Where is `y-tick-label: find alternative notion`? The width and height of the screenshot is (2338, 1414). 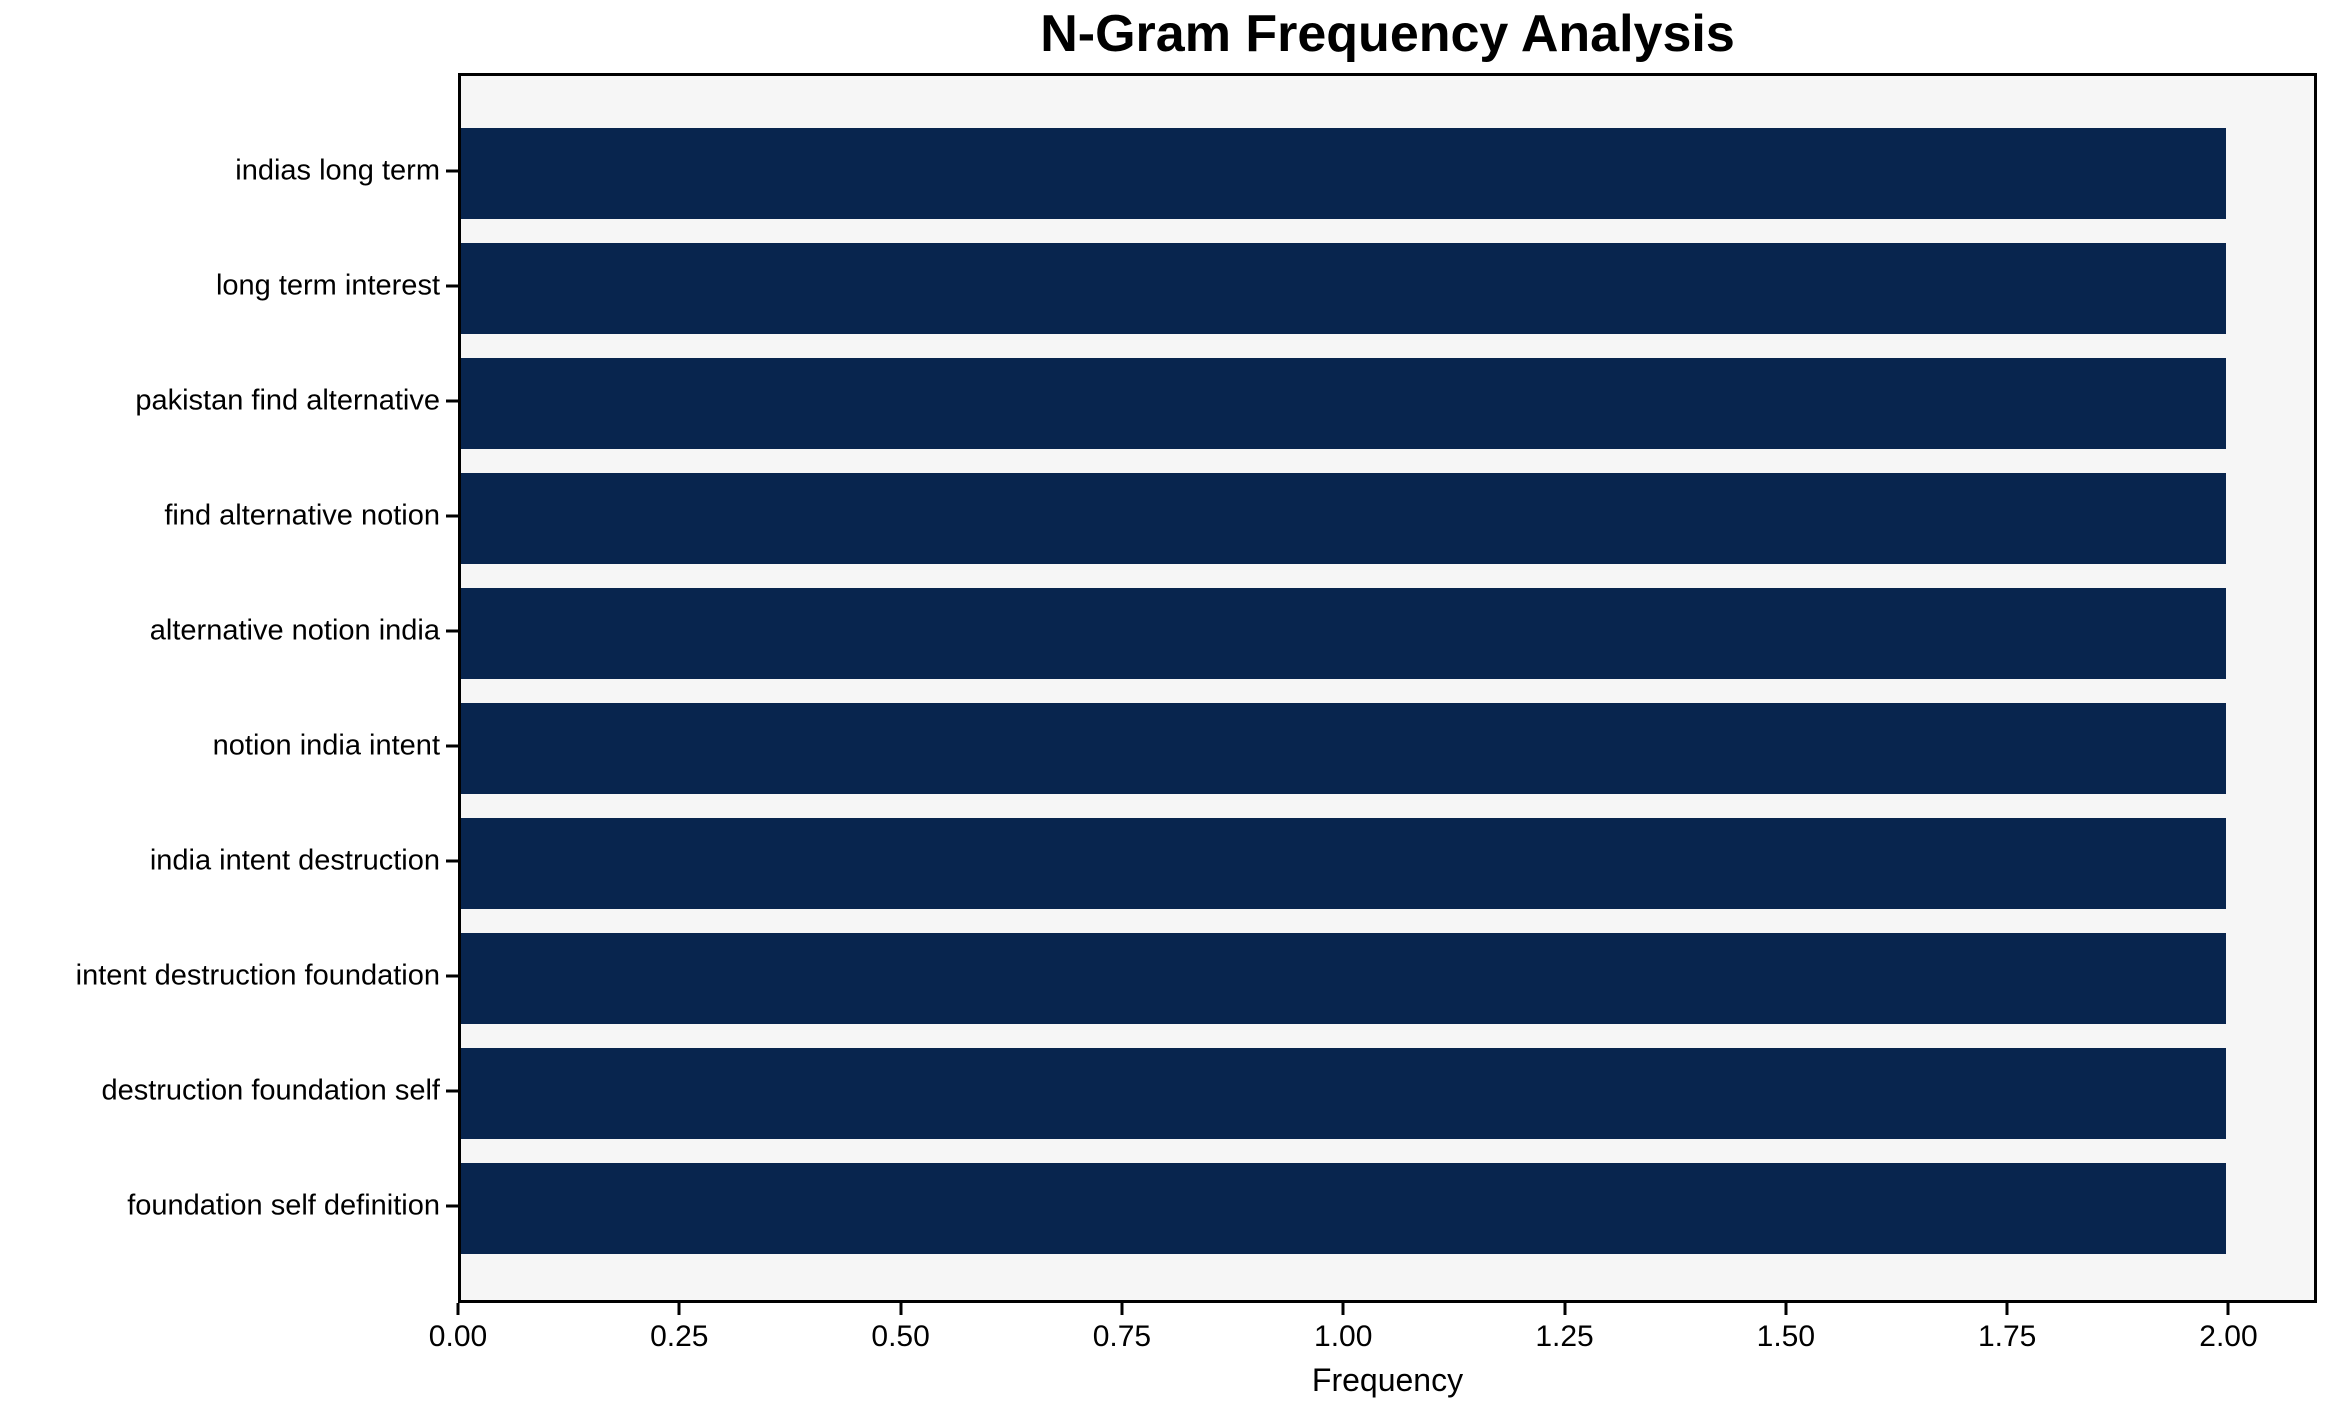 y-tick-label: find alternative notion is located at coordinates (302, 515).